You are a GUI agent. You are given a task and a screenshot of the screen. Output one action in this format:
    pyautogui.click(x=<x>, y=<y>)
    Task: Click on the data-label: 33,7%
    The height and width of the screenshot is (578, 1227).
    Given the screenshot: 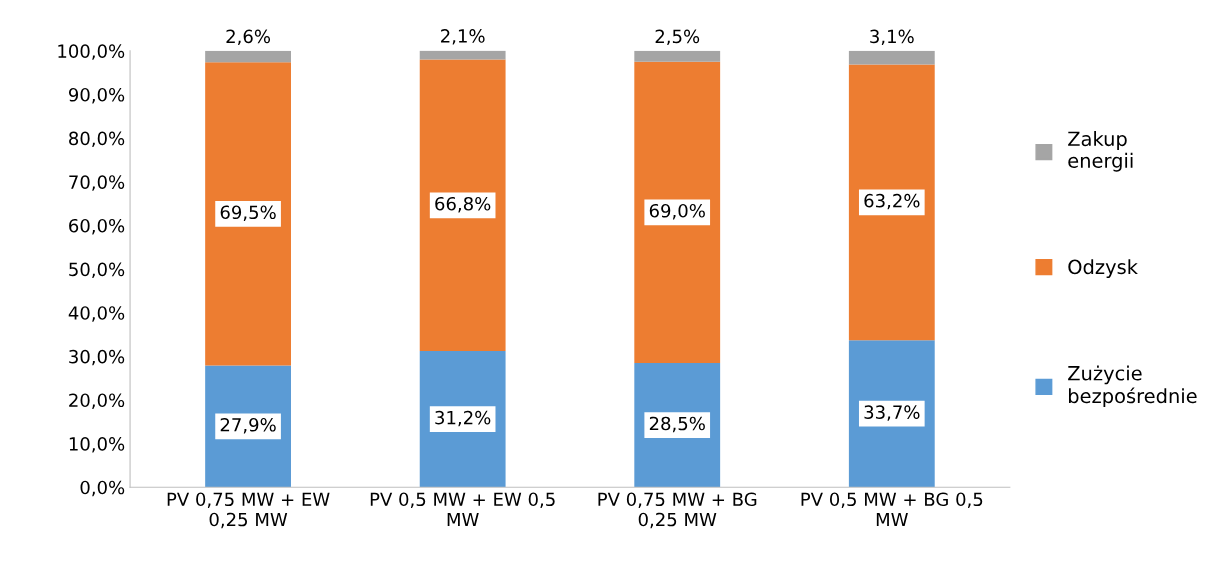 What is the action you would take?
    pyautogui.click(x=892, y=413)
    